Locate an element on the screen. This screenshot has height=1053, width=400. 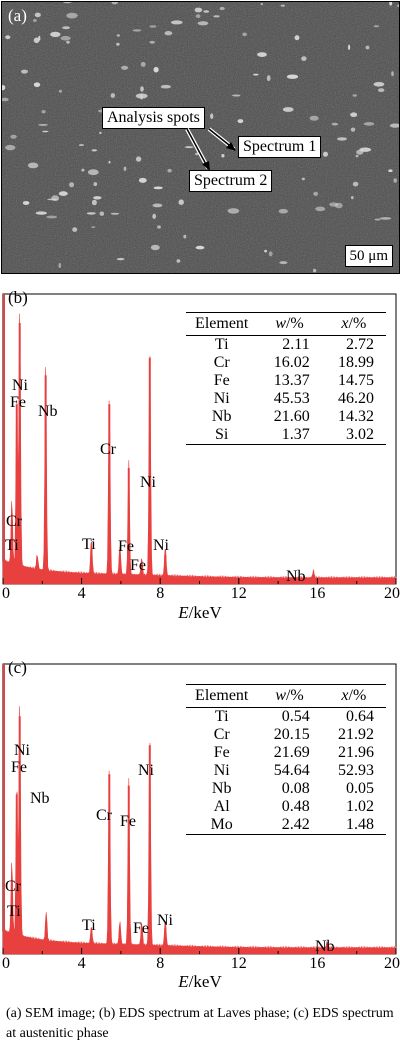
peak-label: Ti is located at coordinates (89, 544).